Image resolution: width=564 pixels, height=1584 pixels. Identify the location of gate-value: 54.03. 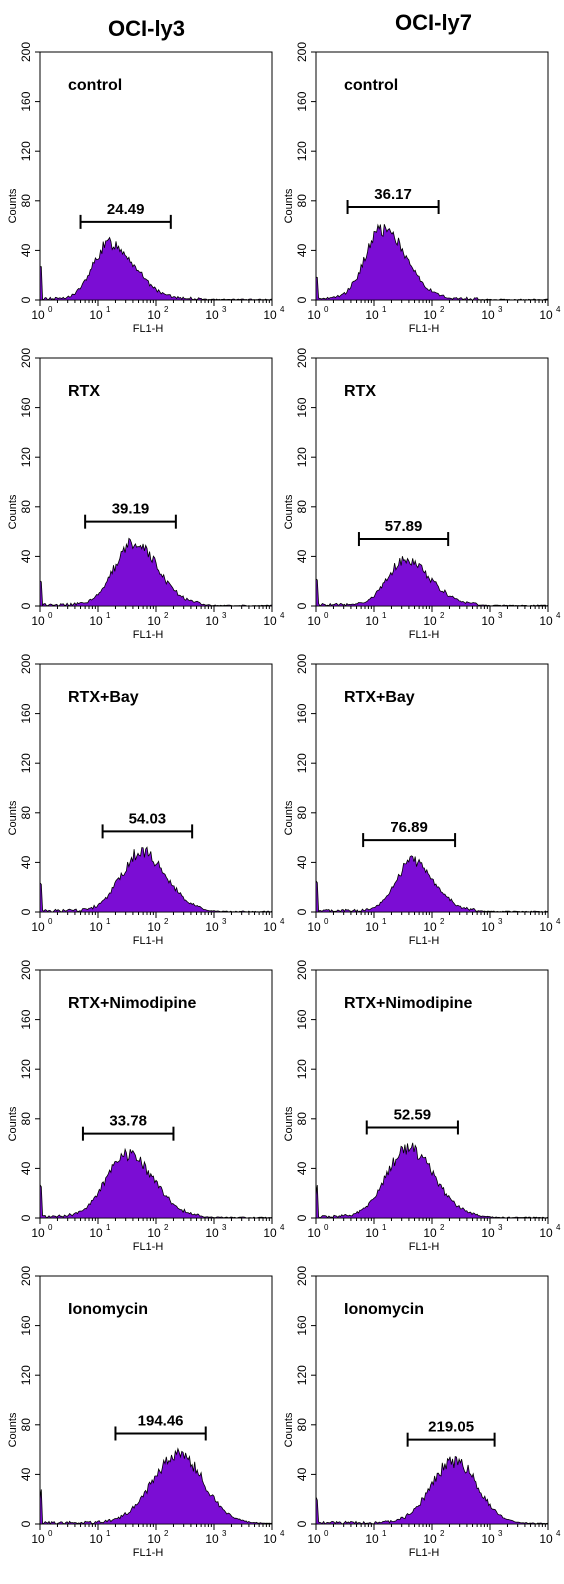
(148, 818).